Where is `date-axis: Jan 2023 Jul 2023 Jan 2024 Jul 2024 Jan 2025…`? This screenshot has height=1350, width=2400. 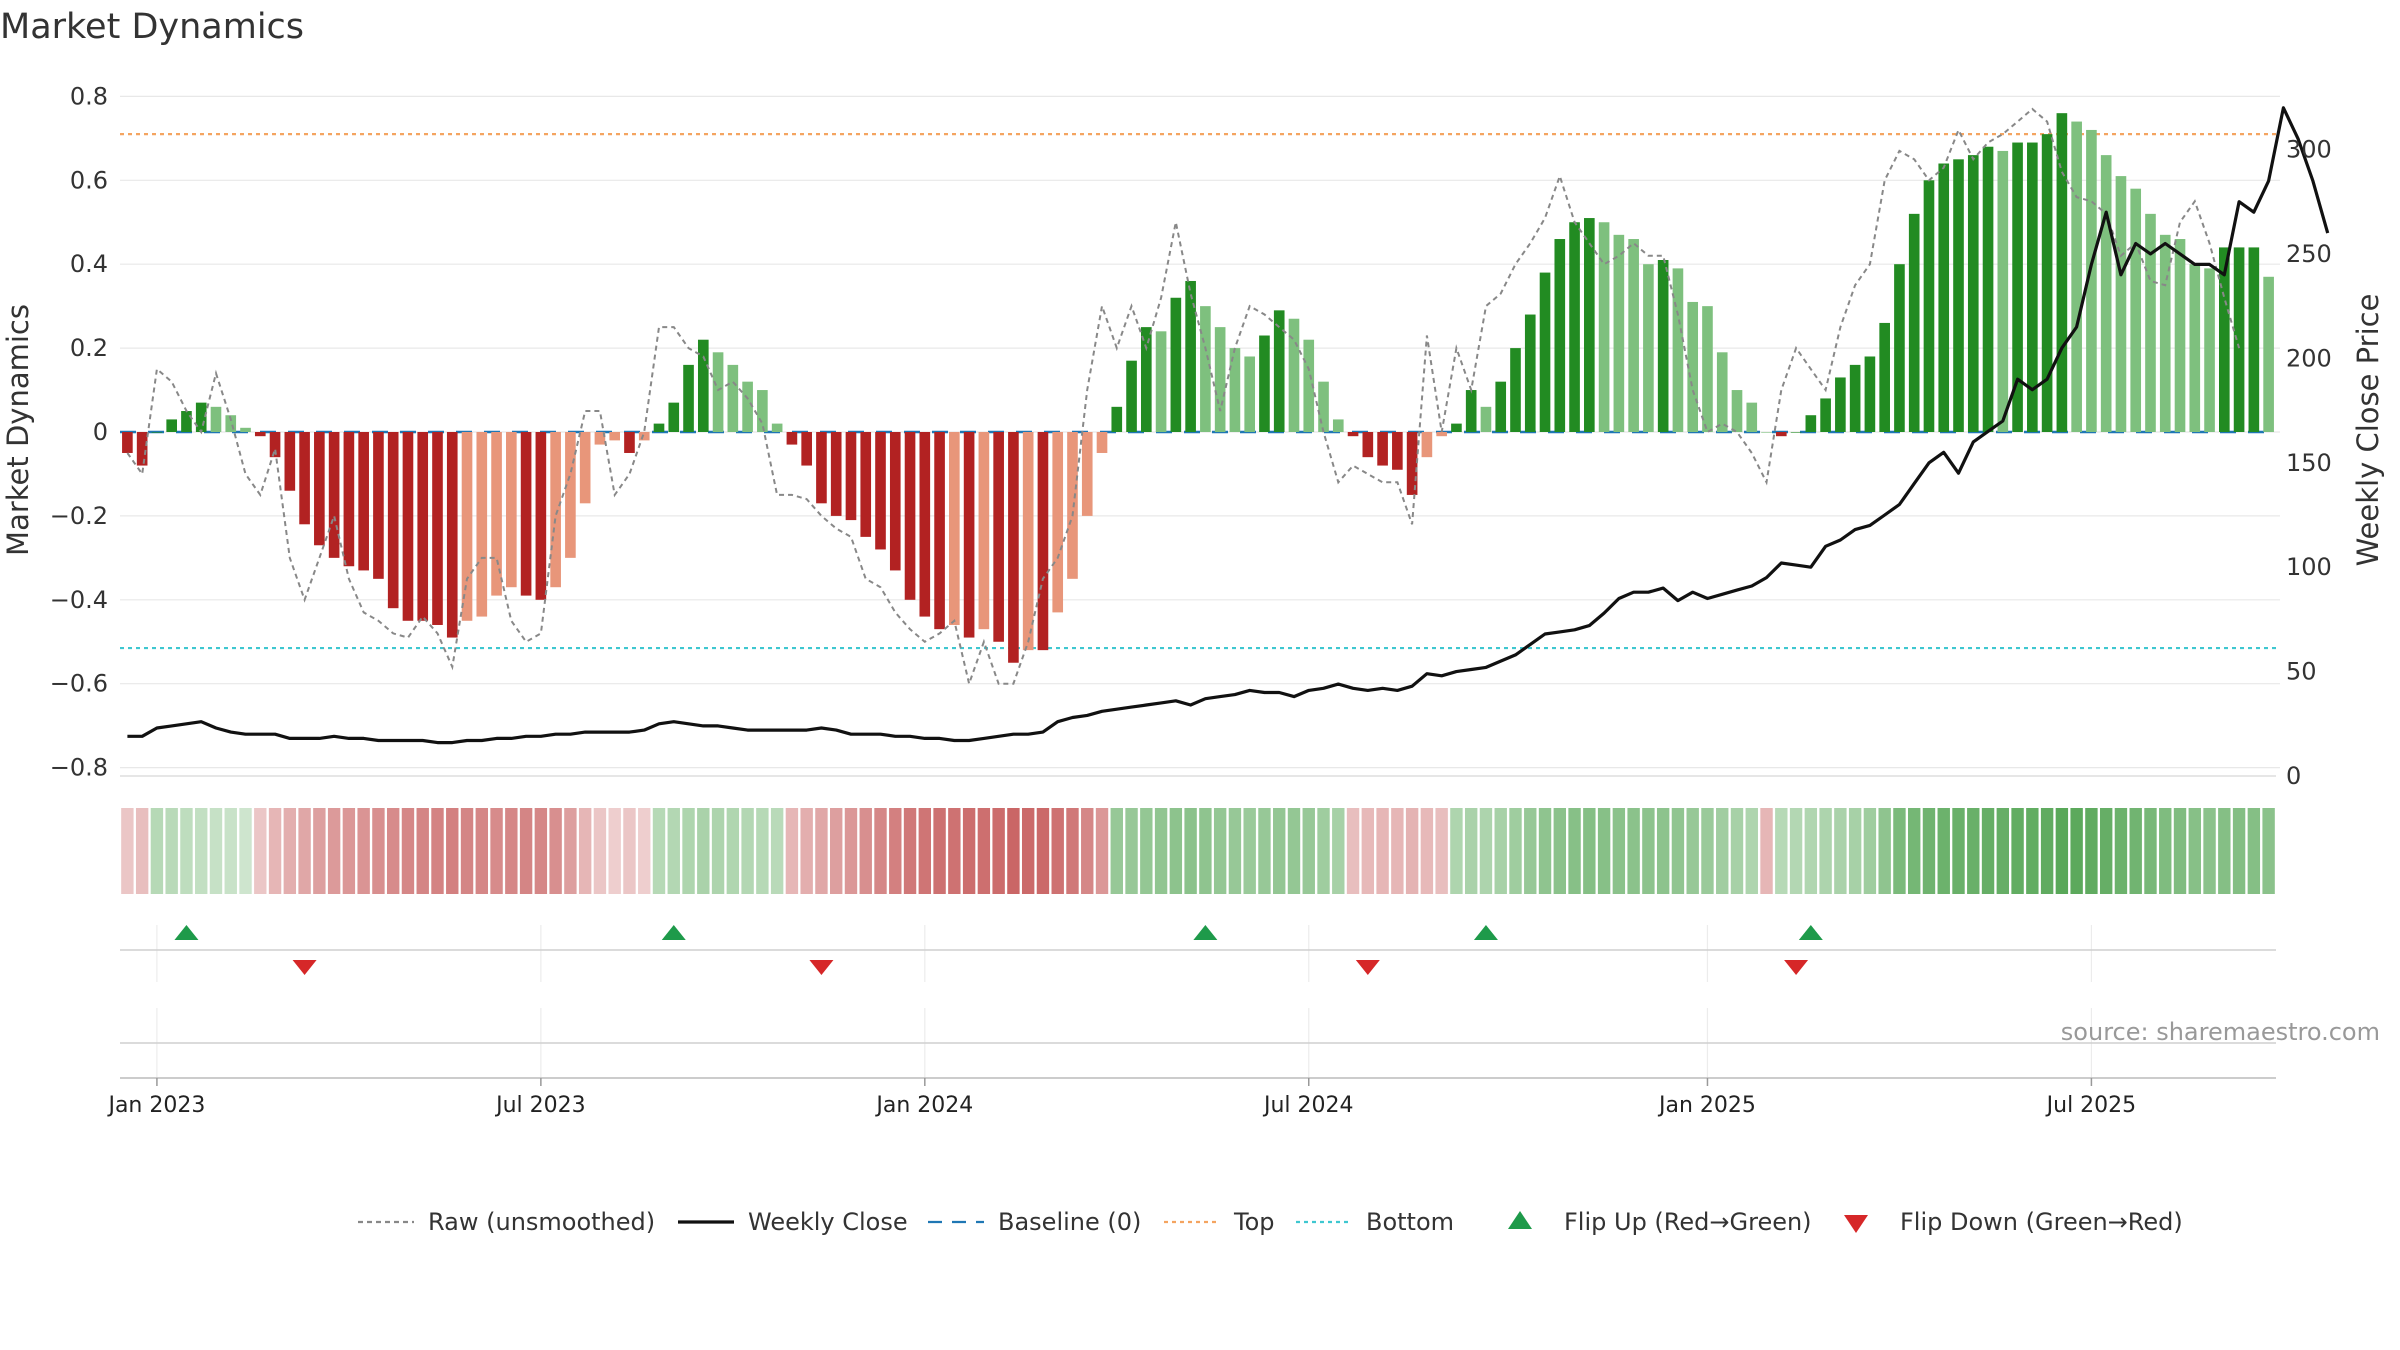 date-axis: Jan 2023 Jul 2023 Jan 2024 Jul 2024 Jan 2025… is located at coordinates (1121, 1098).